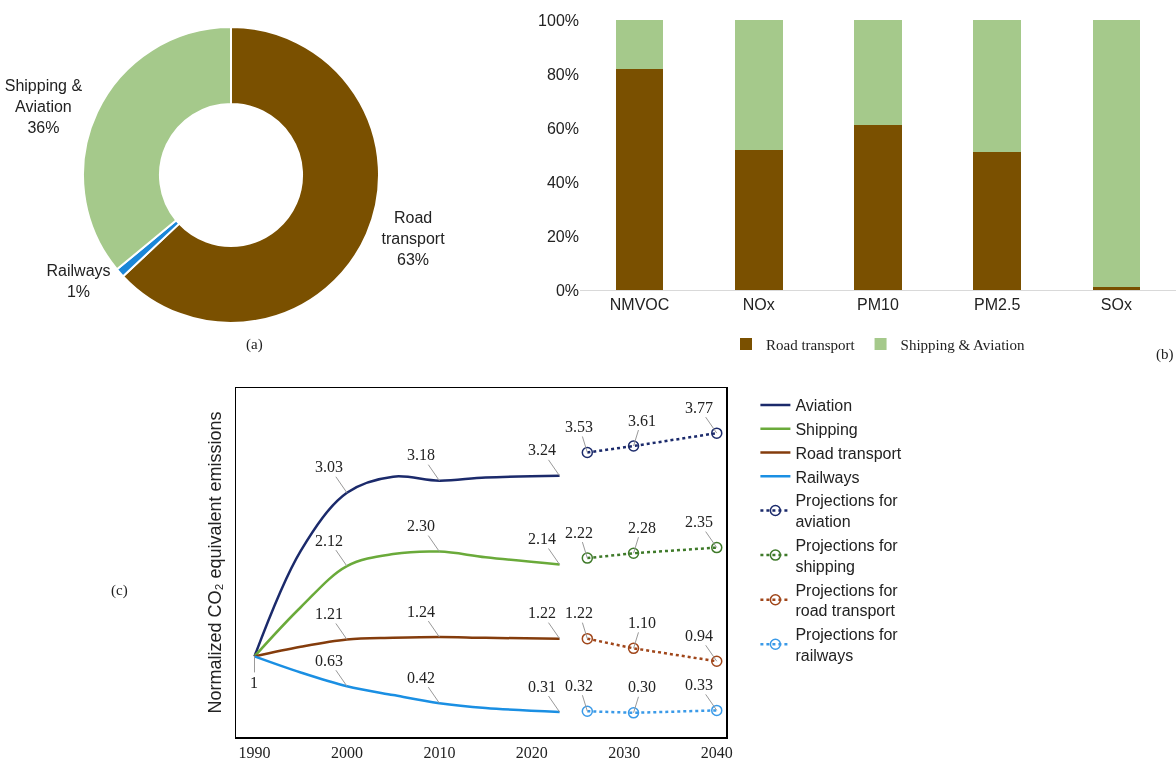  I want to click on legend-label: Shipping, so click(826, 429).